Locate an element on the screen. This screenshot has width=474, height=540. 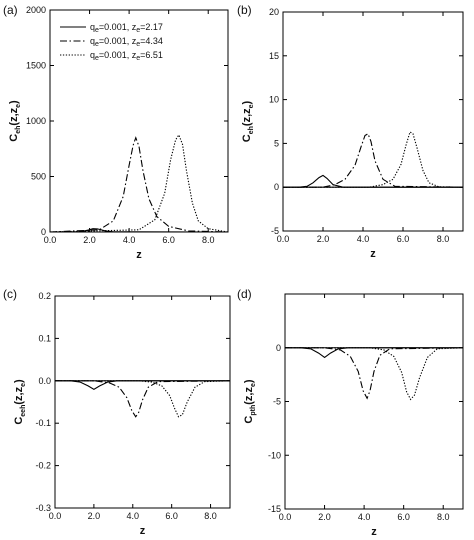
legend-entry-part: =6.51 is located at coordinates (151, 55).